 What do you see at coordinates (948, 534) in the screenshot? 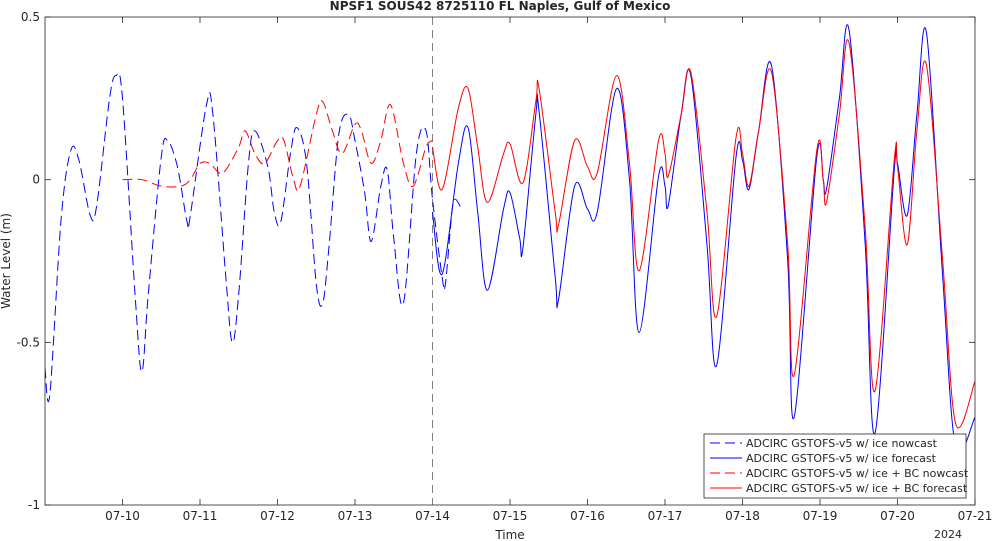
I see `year-label: 2024` at bounding box center [948, 534].